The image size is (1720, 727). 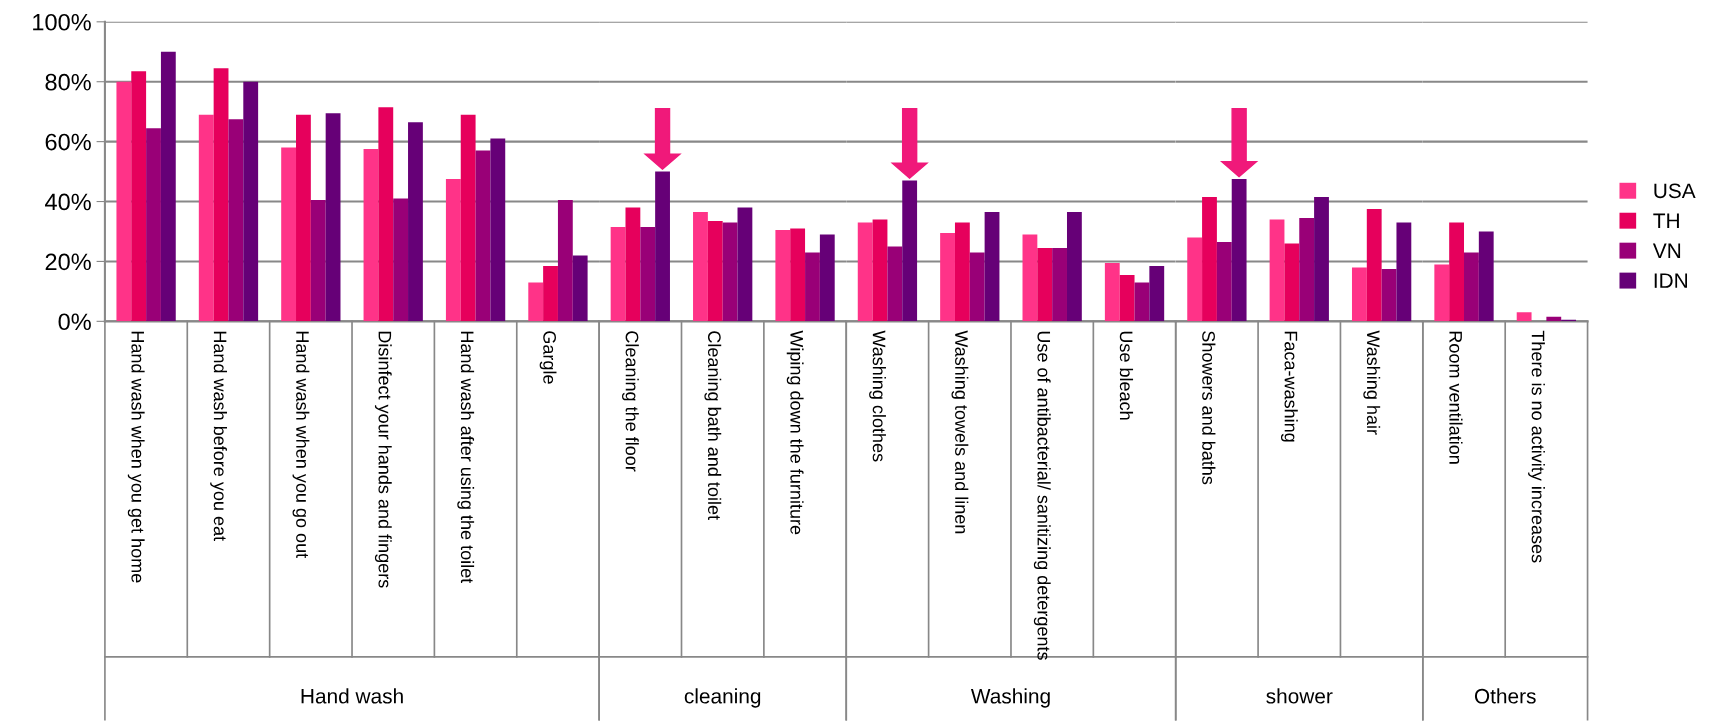 What do you see at coordinates (548, 357) in the screenshot?
I see `x-tick-label: Gargle` at bounding box center [548, 357].